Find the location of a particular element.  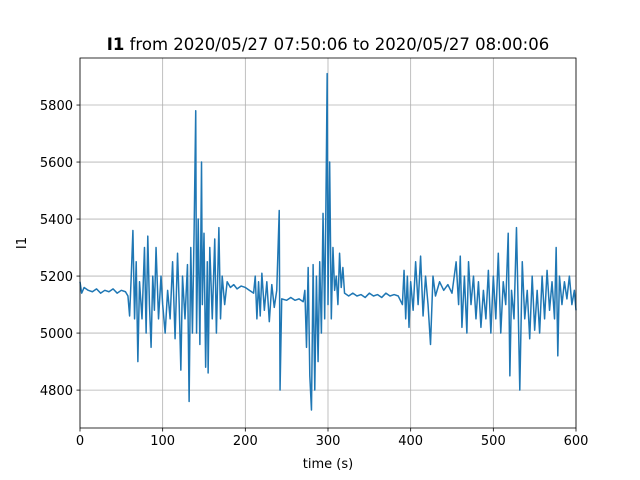

y-tick-label: 5400 is located at coordinates (56, 220).